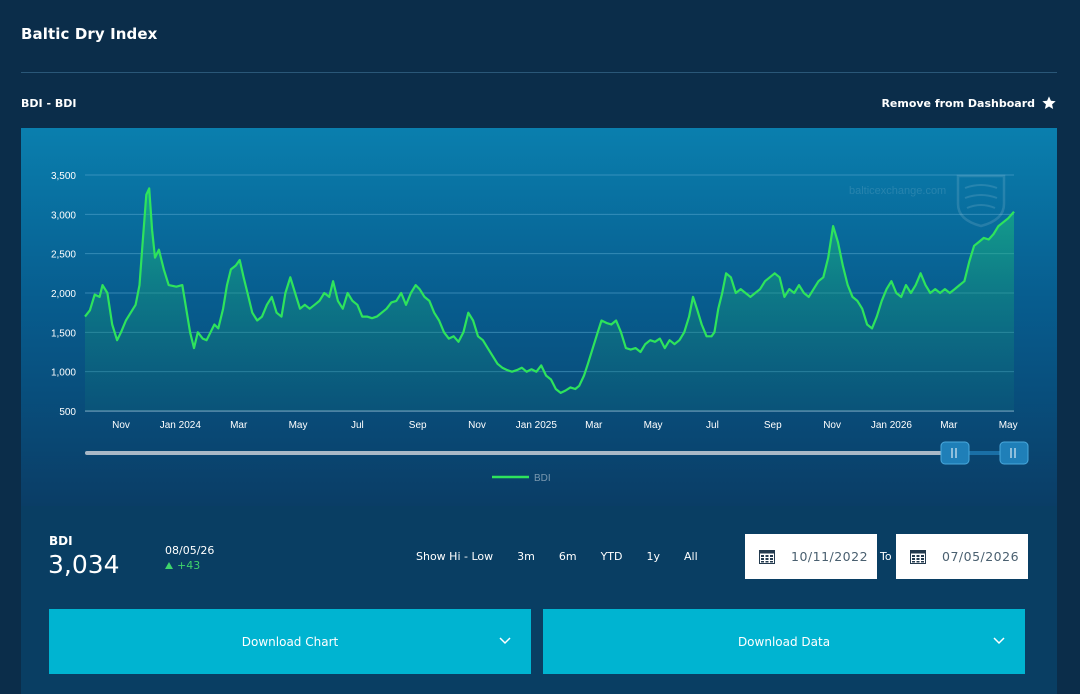  I want to click on kpi-date: 08/05/26, so click(190, 550).